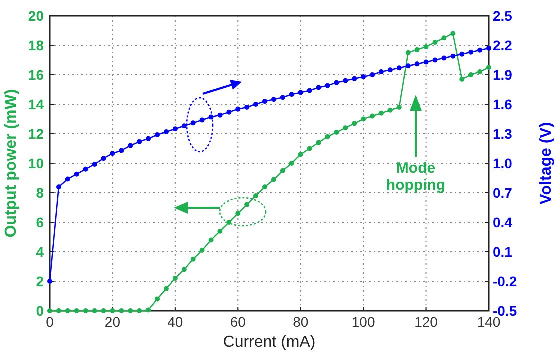  Describe the element at coordinates (40, 282) in the screenshot. I see `y-tick-label: 2` at that location.